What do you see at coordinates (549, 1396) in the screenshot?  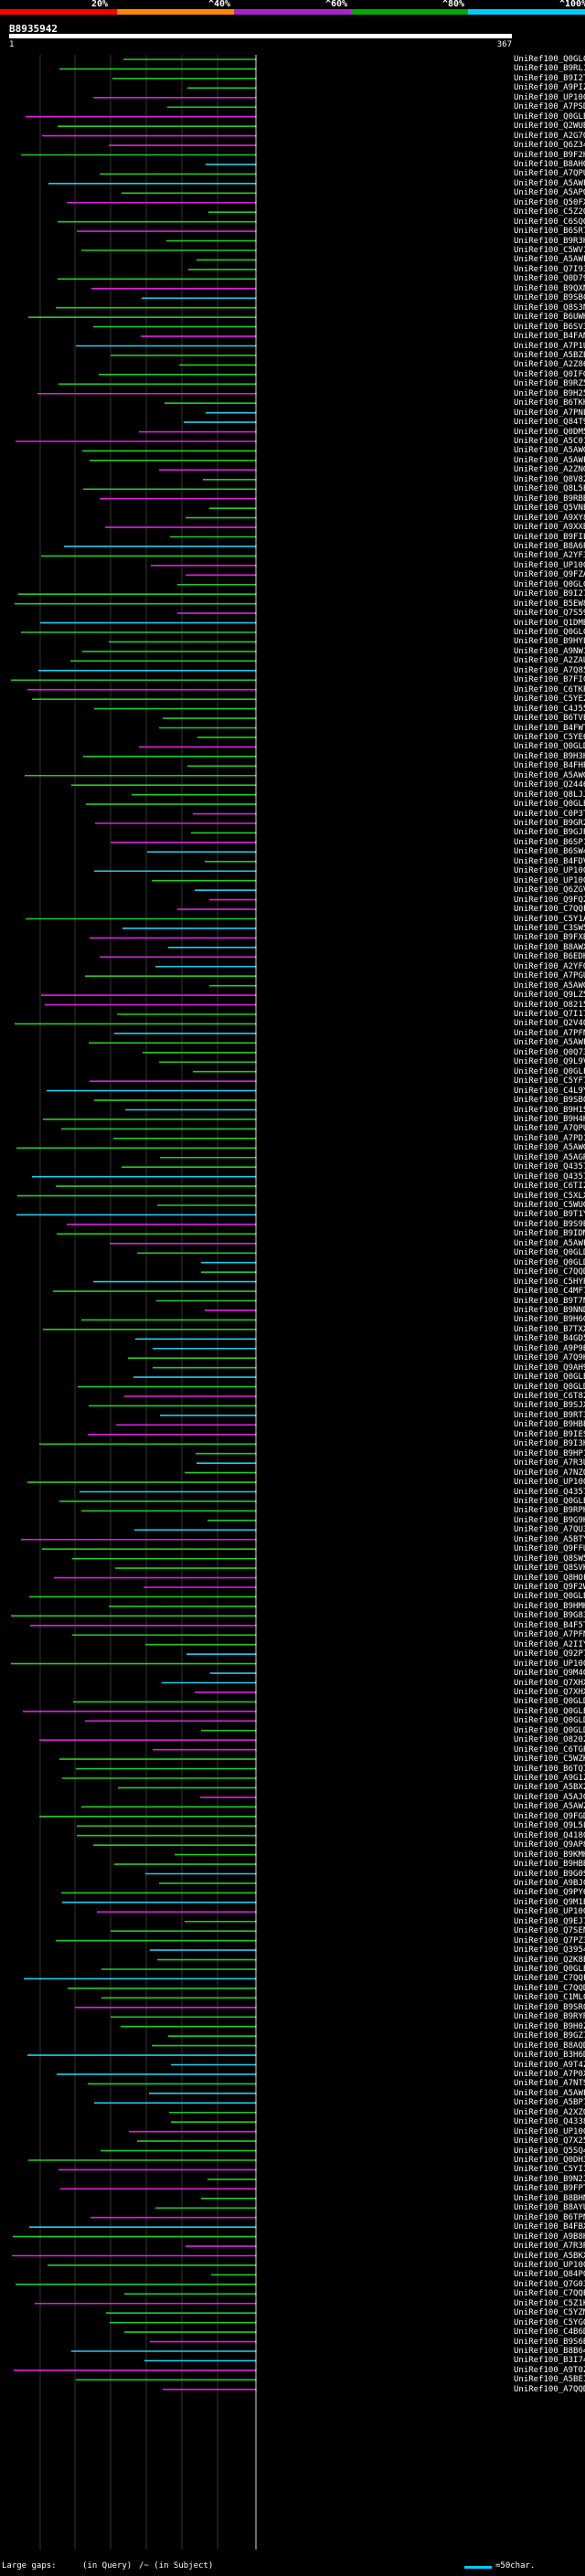 I see `hit-label: UniRef100_C6T821` at bounding box center [549, 1396].